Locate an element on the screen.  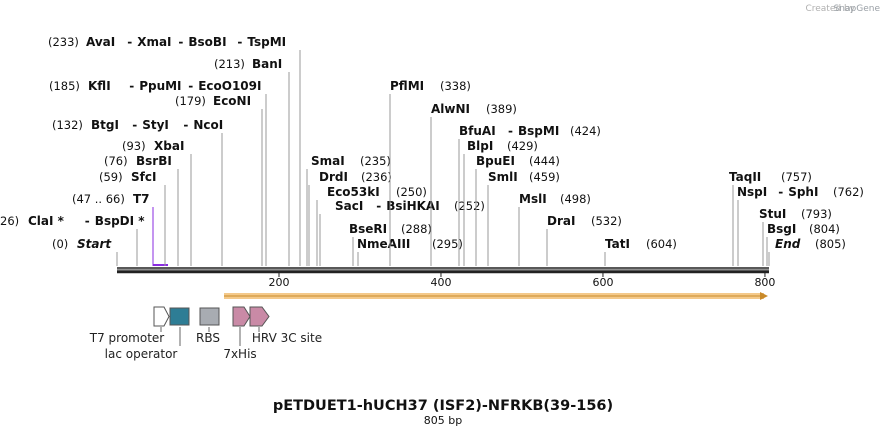
site-label: T7 is located at coordinates (141, 199).